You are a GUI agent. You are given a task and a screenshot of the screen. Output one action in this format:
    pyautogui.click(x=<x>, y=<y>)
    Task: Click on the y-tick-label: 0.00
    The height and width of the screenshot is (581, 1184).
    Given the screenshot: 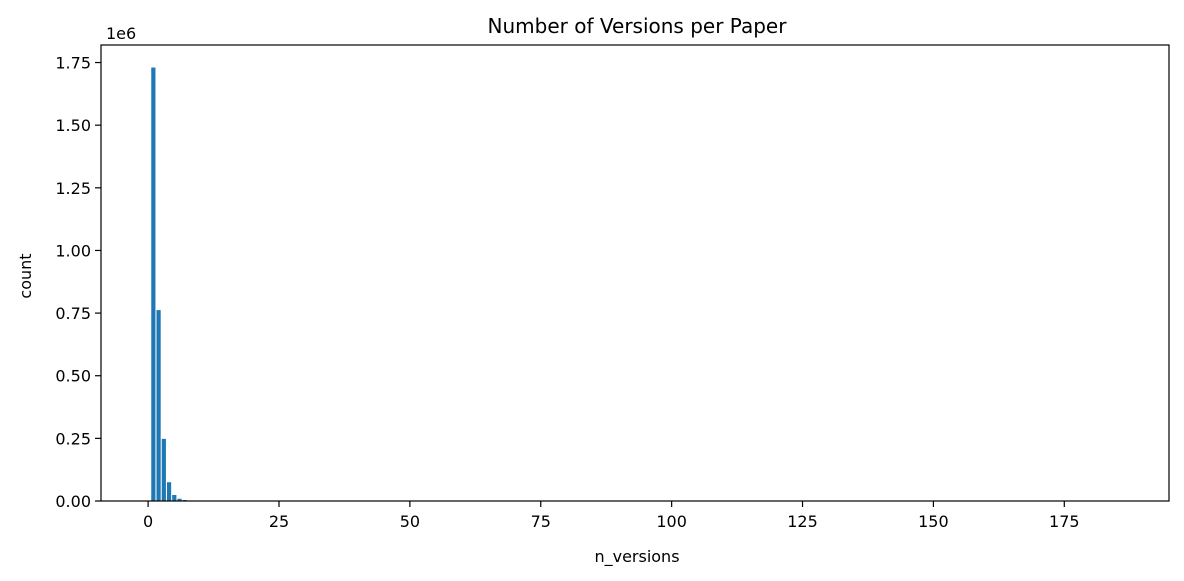 What is the action you would take?
    pyautogui.click(x=73, y=501)
    